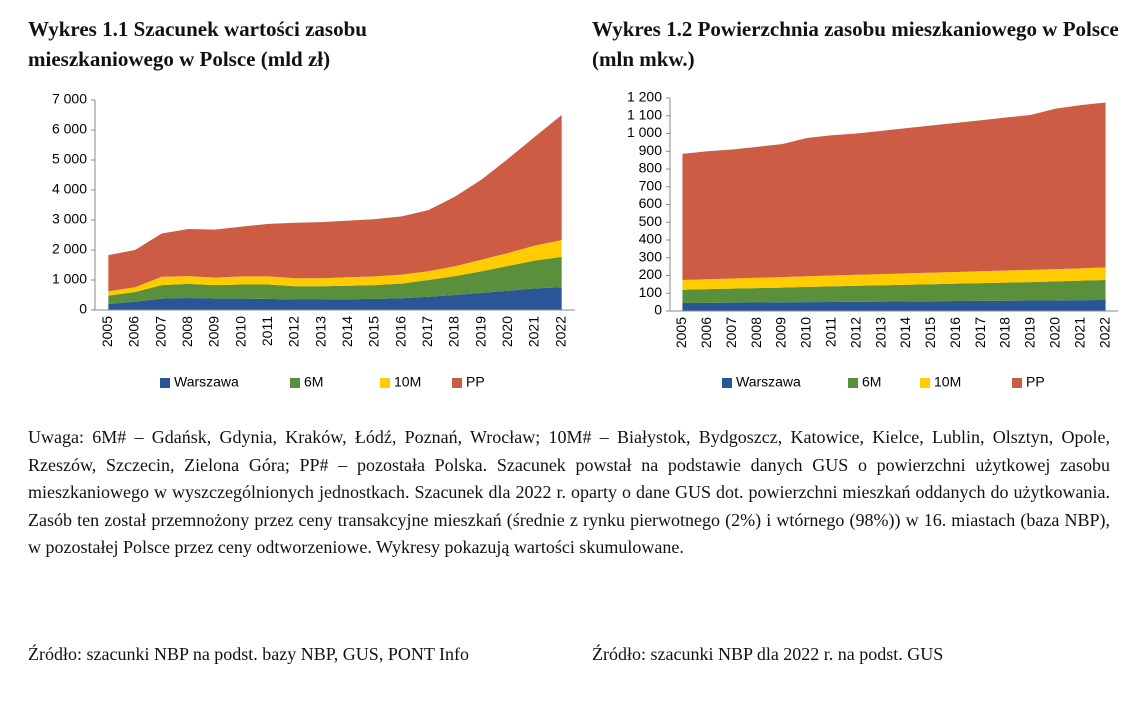 Image resolution: width=1135 pixels, height=706 pixels. I want to click on y-tick-label: 5 000, so click(69, 159).